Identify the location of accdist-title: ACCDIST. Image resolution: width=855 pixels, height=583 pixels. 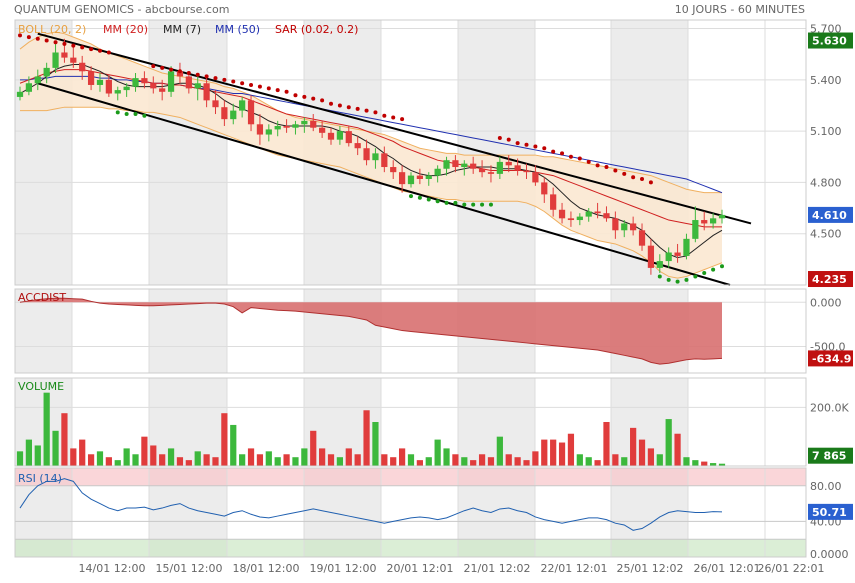
(42, 297).